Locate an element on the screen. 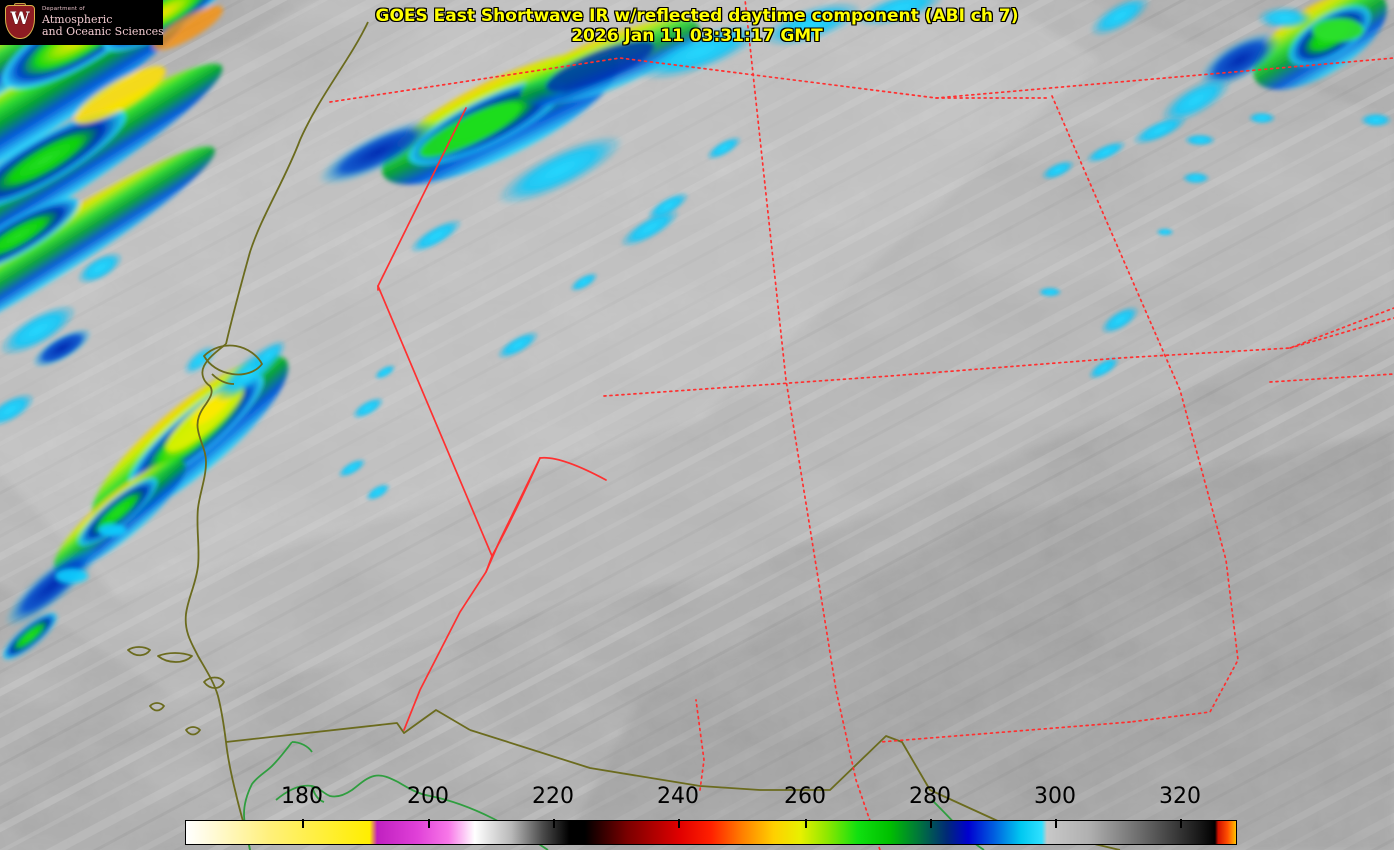  colorbar-gradient is located at coordinates (711, 832).